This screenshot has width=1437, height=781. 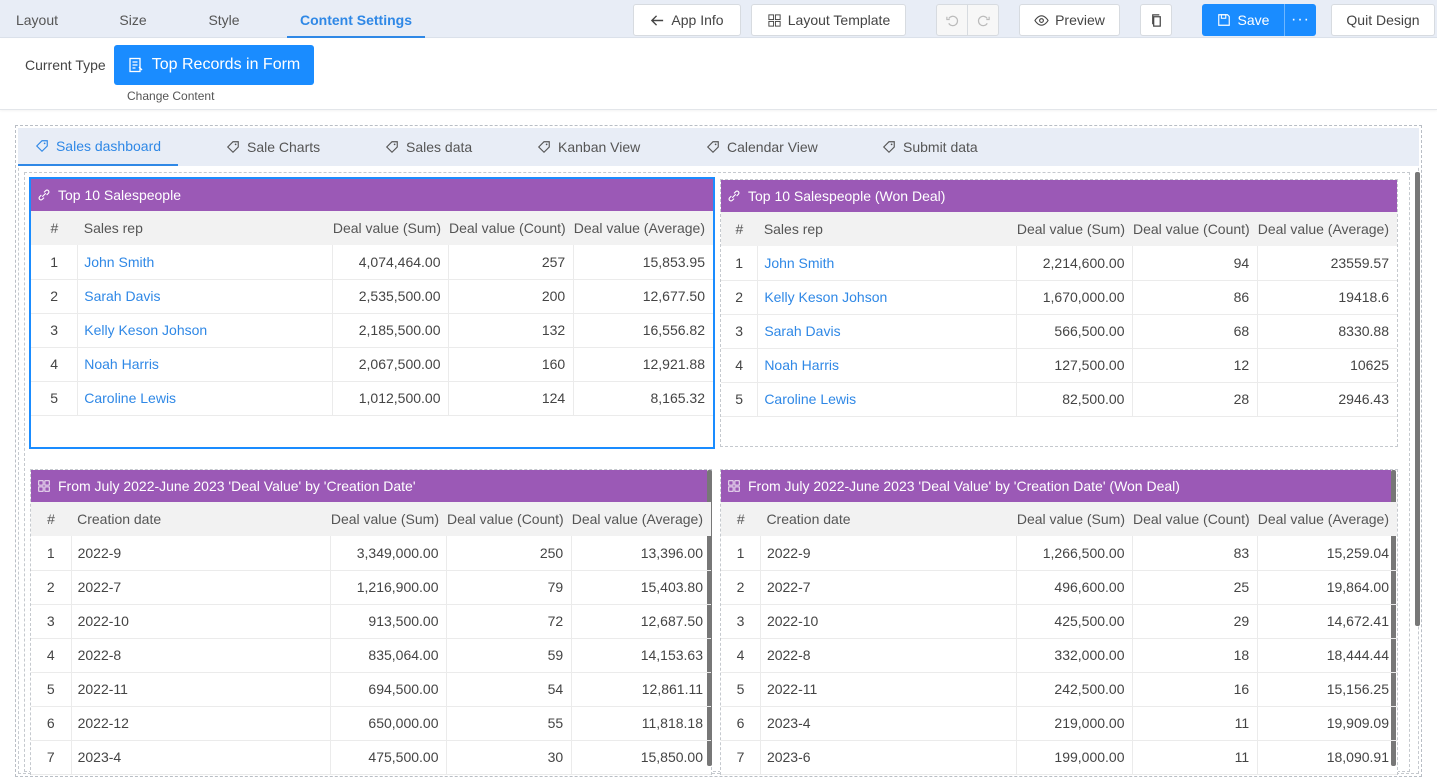 What do you see at coordinates (389, 621) in the screenshot?
I see `value-cell: 913,500.00` at bounding box center [389, 621].